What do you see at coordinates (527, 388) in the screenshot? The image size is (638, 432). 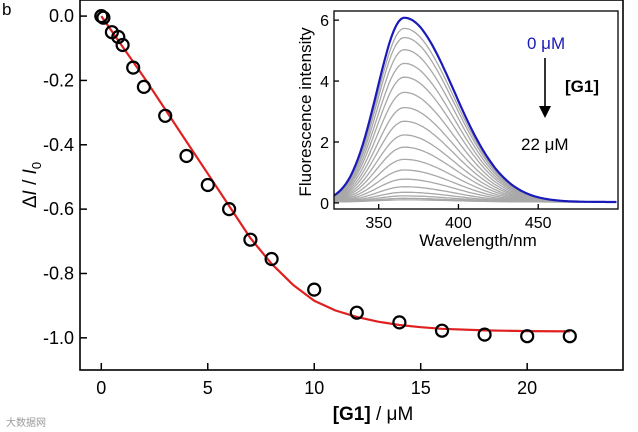 I see `main-x-tick-label: 20` at bounding box center [527, 388].